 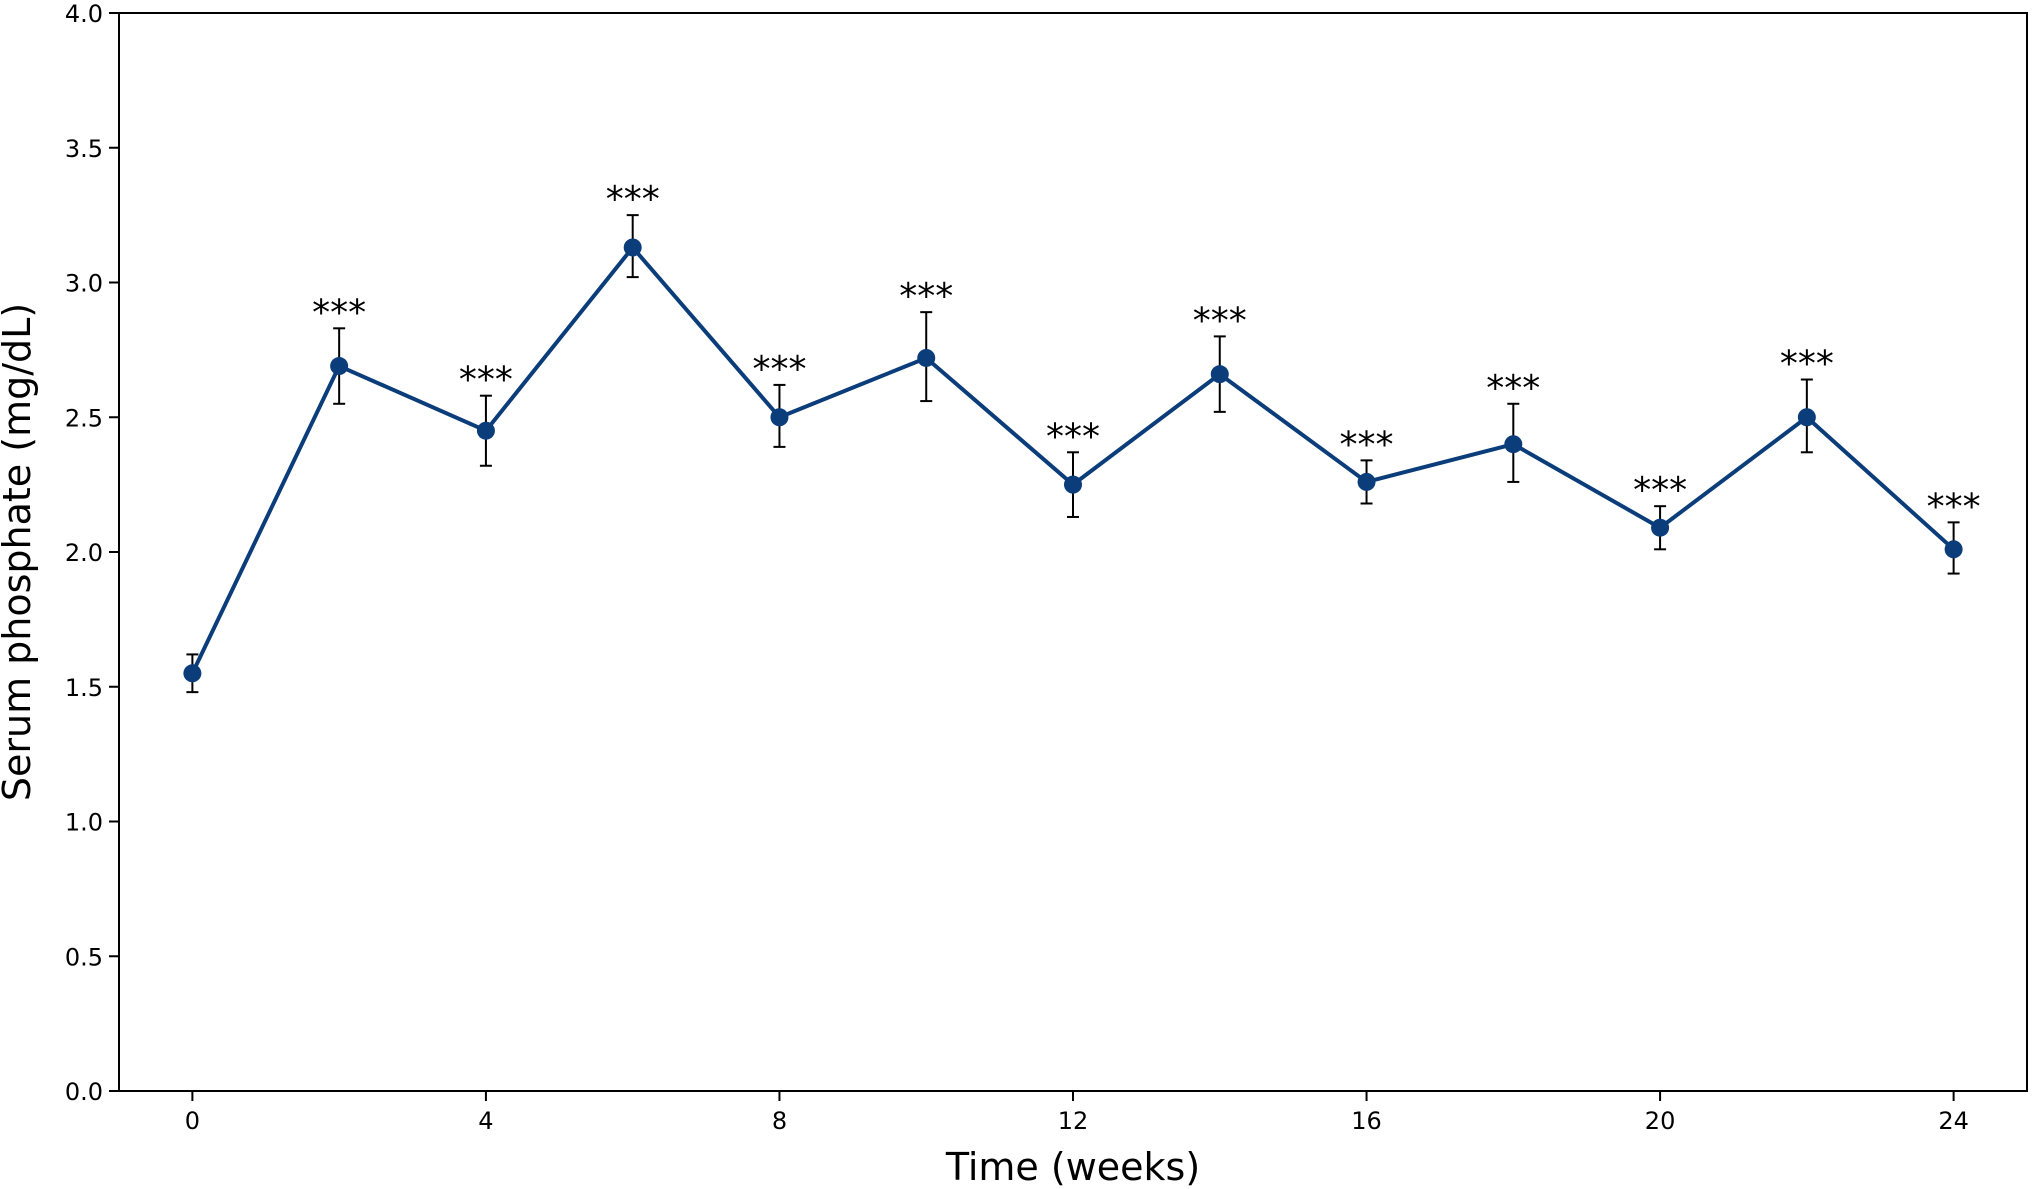 What do you see at coordinates (1072, 1167) in the screenshot?
I see `x-axis-label: Time (weeks)` at bounding box center [1072, 1167].